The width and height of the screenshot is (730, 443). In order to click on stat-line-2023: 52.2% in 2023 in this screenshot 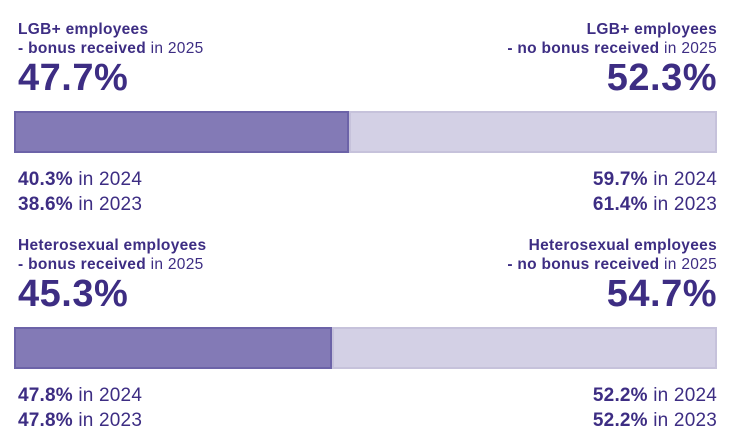, I will do `click(654, 420)`.